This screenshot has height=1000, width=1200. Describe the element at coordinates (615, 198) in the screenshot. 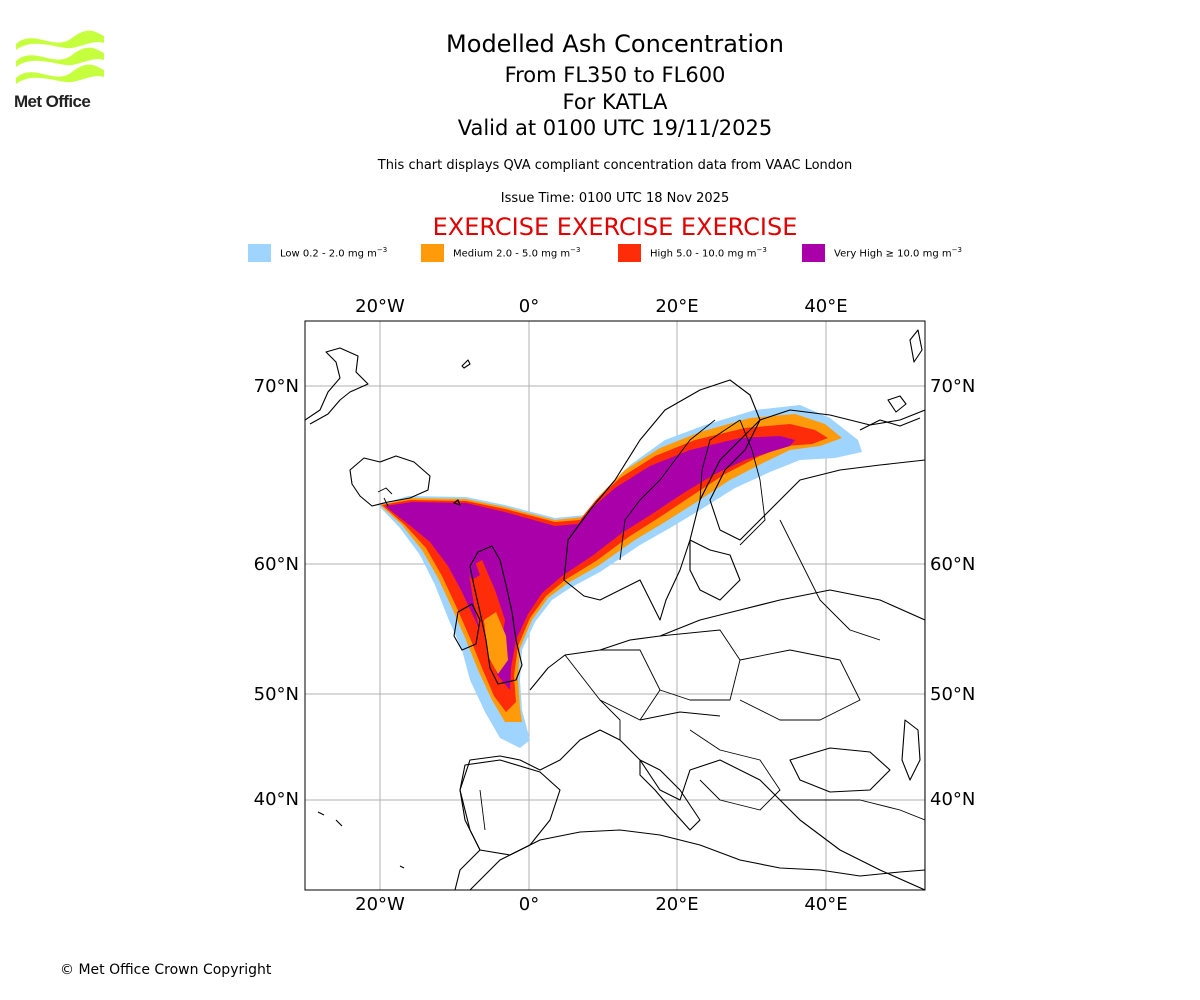

I see `issue-time: Issue Time: 0100 UTC 18 Nov 2025` at that location.